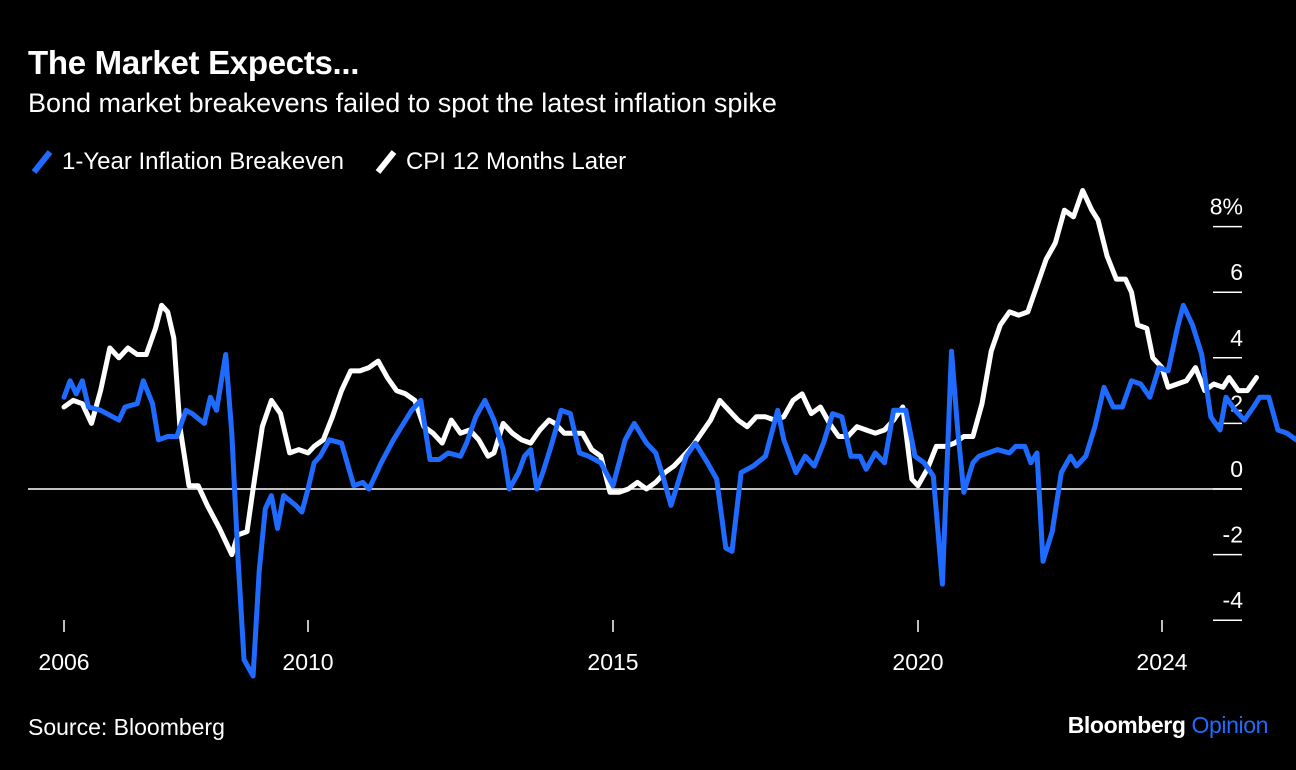 This screenshot has width=1296, height=770. I want to click on legend-label-cpi: CPI 12 Months Later, so click(516, 161).